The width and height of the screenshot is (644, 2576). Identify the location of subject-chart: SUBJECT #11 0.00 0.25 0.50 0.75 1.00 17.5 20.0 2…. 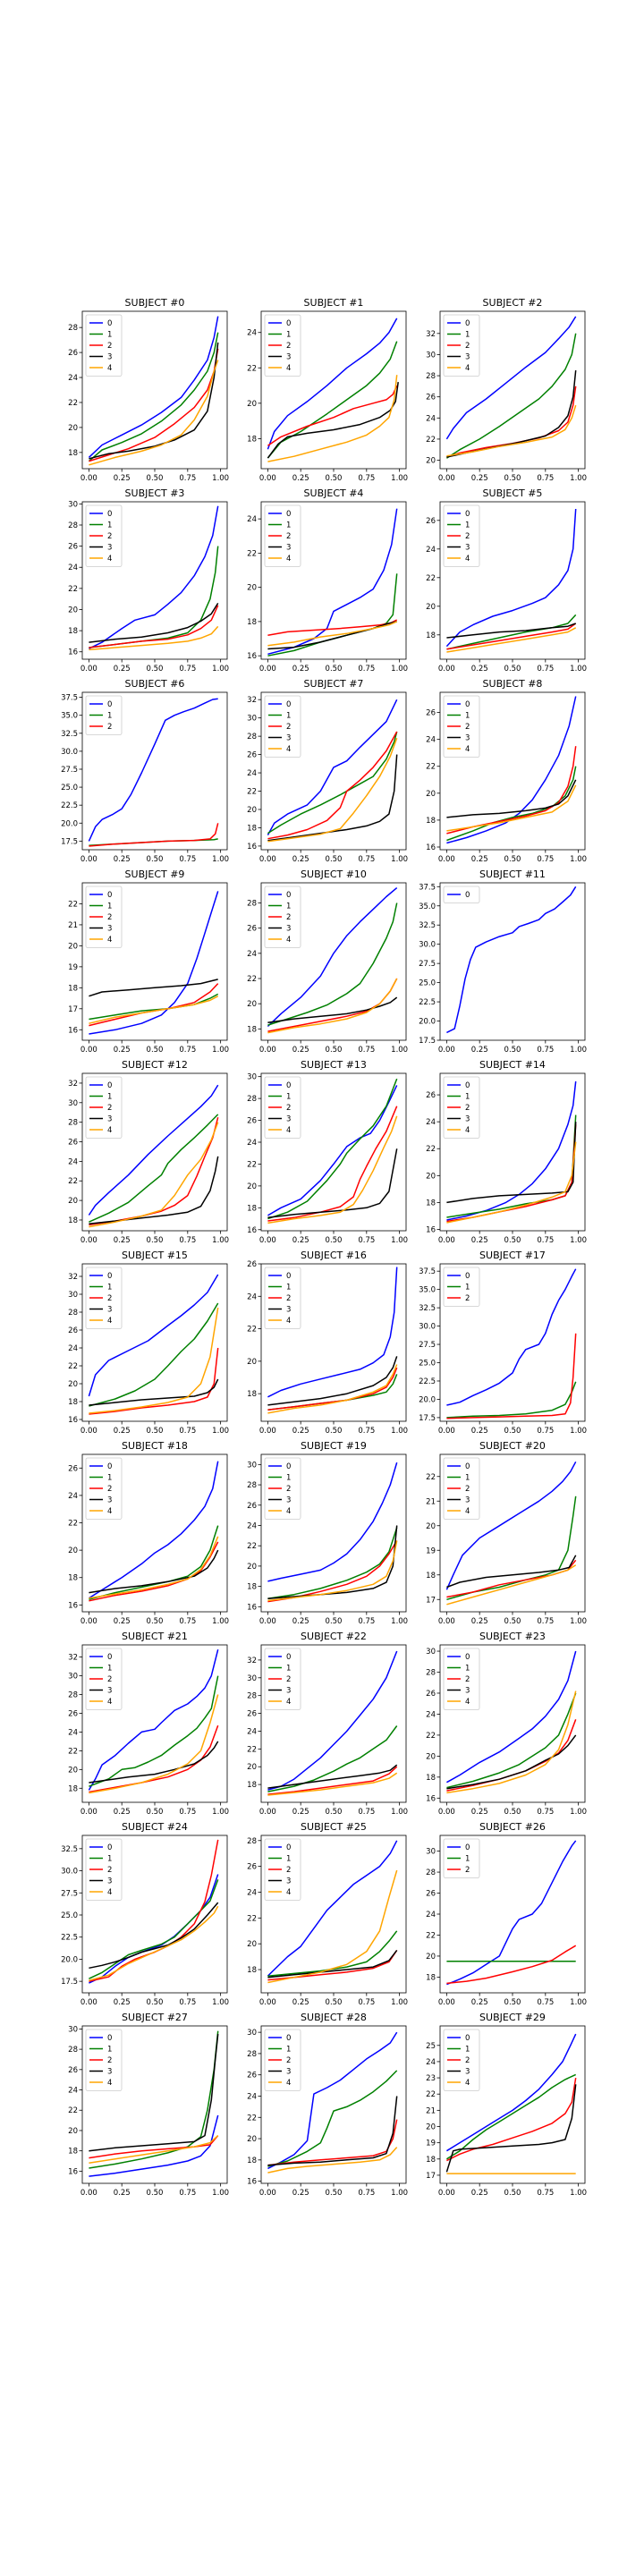
(503, 962).